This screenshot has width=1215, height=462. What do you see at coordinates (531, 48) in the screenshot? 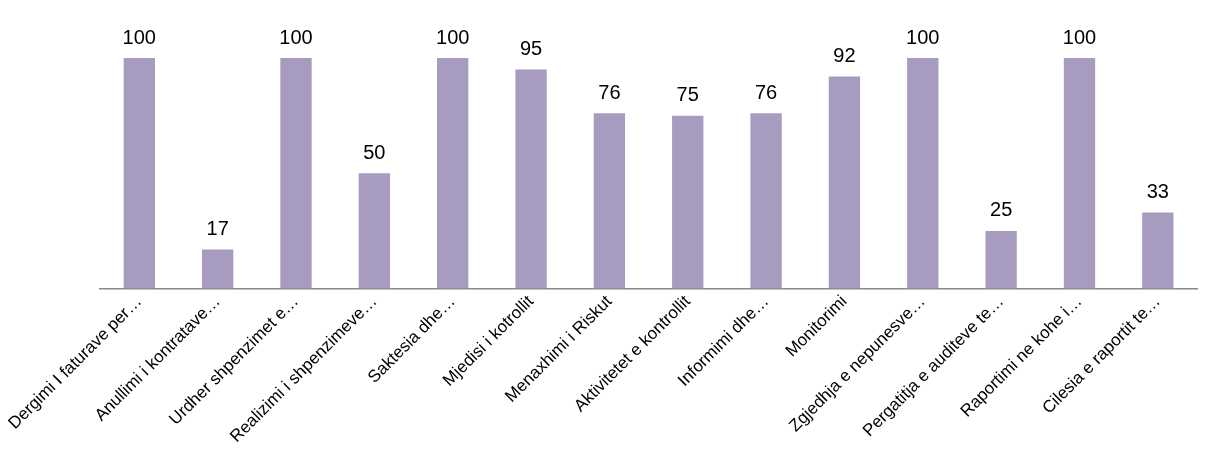
I see `data-label: 95` at bounding box center [531, 48].